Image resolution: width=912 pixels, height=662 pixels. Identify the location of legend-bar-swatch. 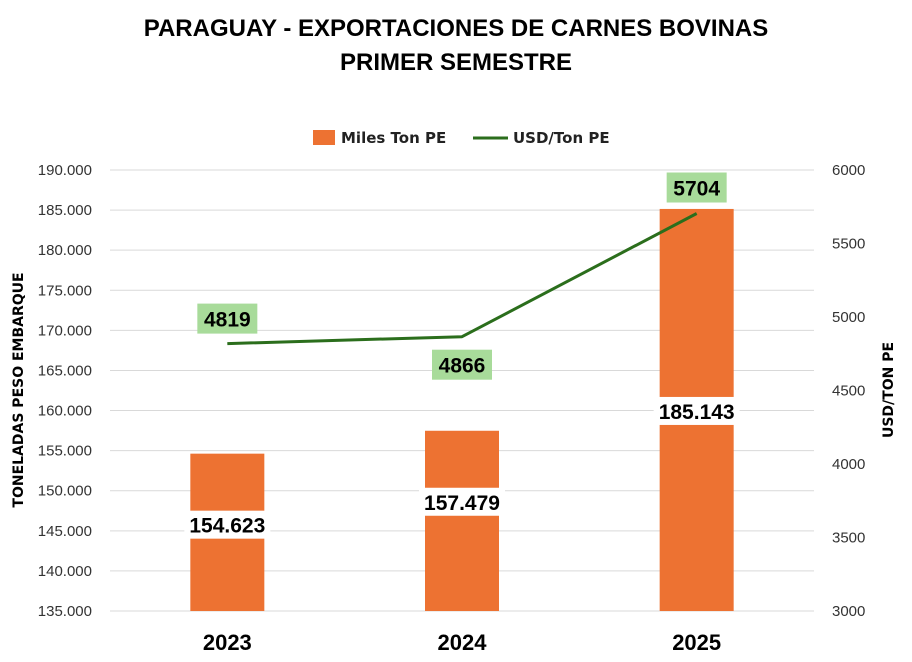
(324, 137).